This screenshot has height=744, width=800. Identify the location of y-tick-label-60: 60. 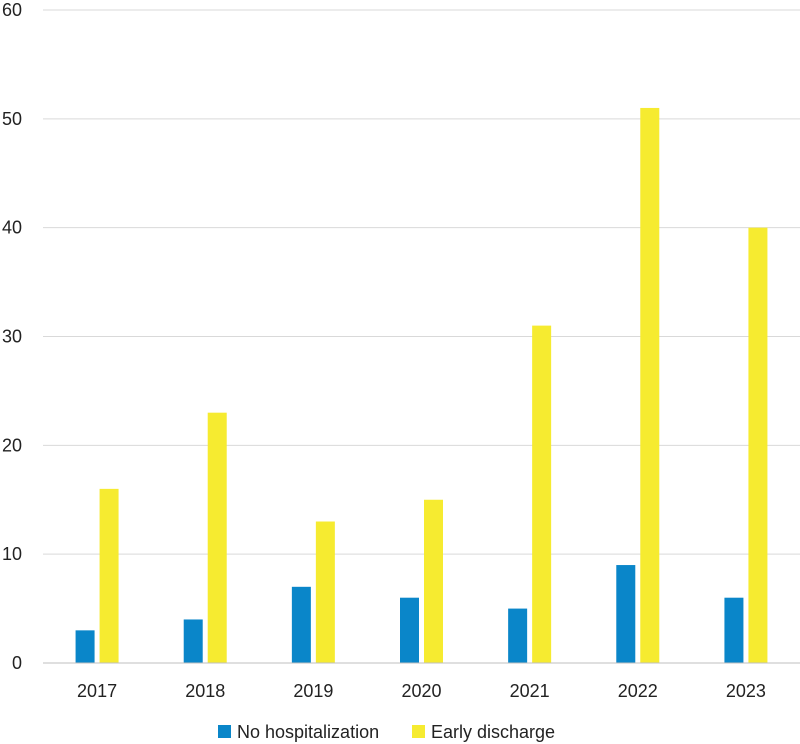
(12, 10).